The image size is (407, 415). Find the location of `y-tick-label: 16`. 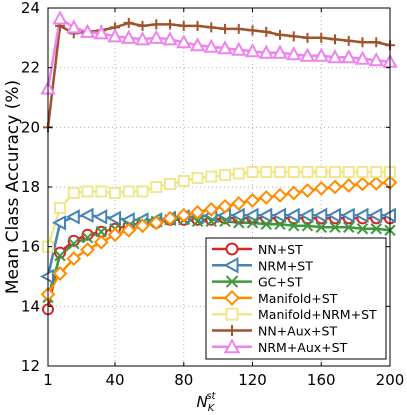

y-tick-label: 16 is located at coordinates (30, 247).